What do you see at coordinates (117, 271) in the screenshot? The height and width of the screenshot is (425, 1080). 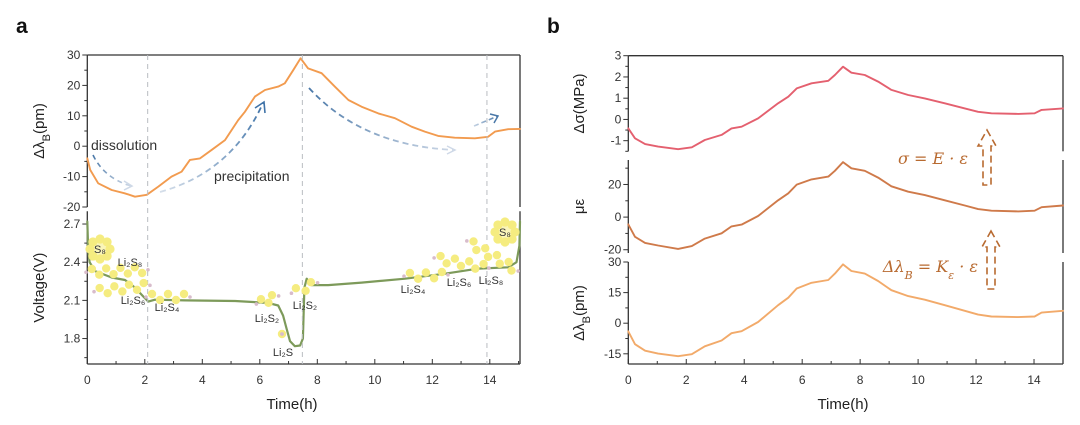 I see `li2s8-molecule-icon` at bounding box center [117, 271].